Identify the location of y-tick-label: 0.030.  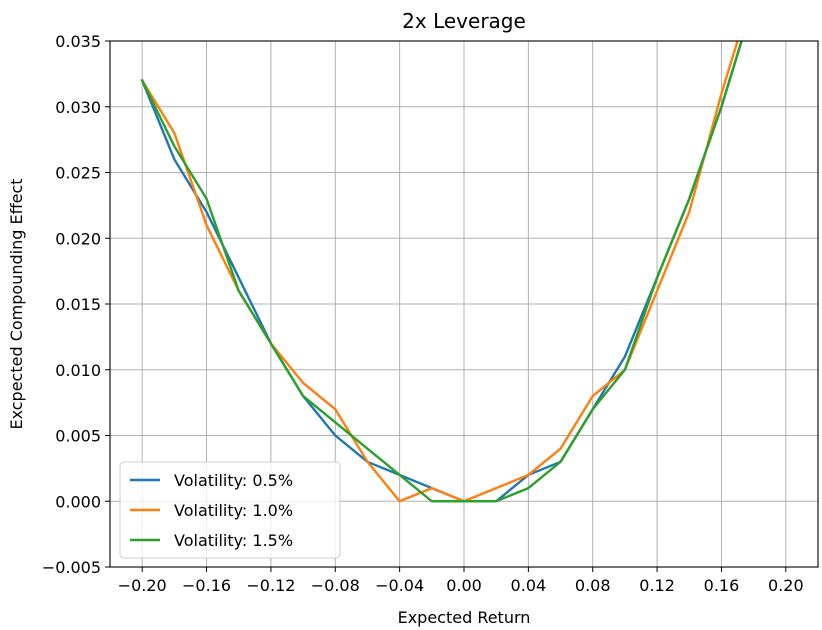
(78, 107).